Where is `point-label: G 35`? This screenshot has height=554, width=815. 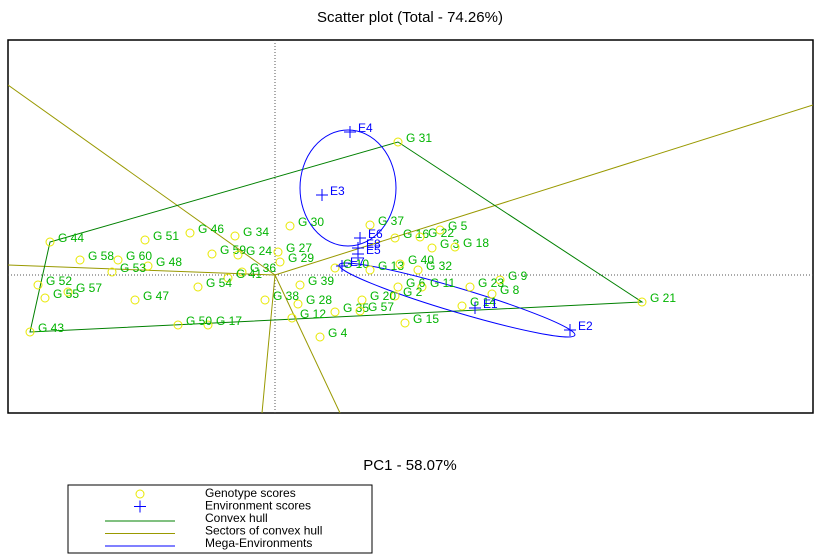 point-label: G 35 is located at coordinates (356, 308).